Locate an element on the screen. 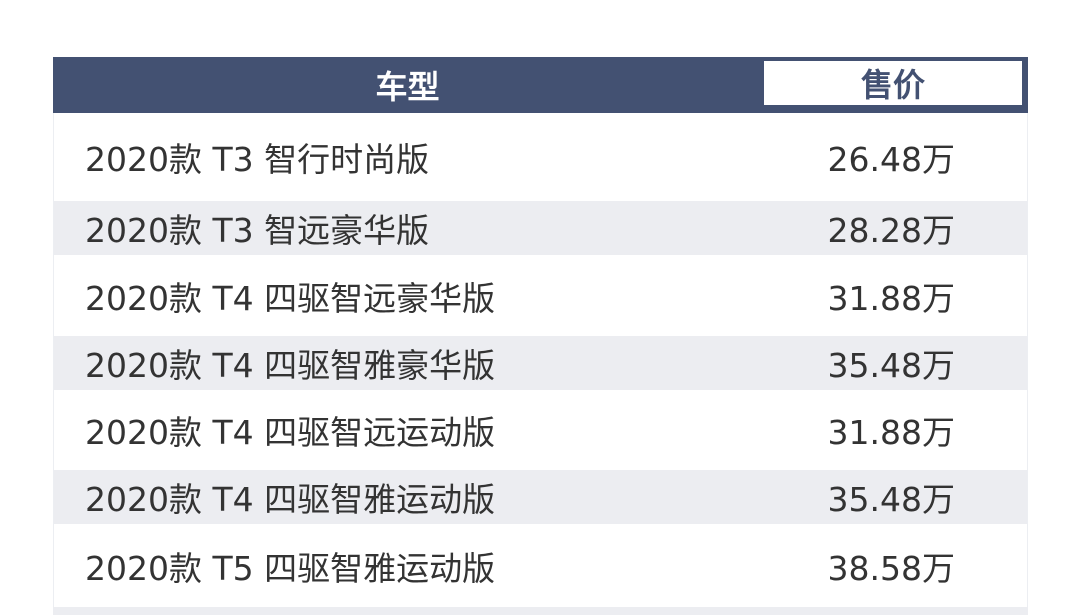 This screenshot has width=1080, height=615. model-cell: 2020款 T4 四驱智雅运动版 is located at coordinates (290, 499).